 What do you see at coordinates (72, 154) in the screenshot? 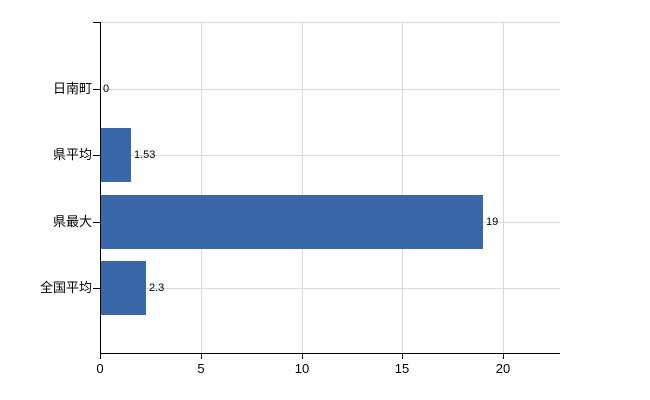
I see `category-label: 県平均` at bounding box center [72, 154].